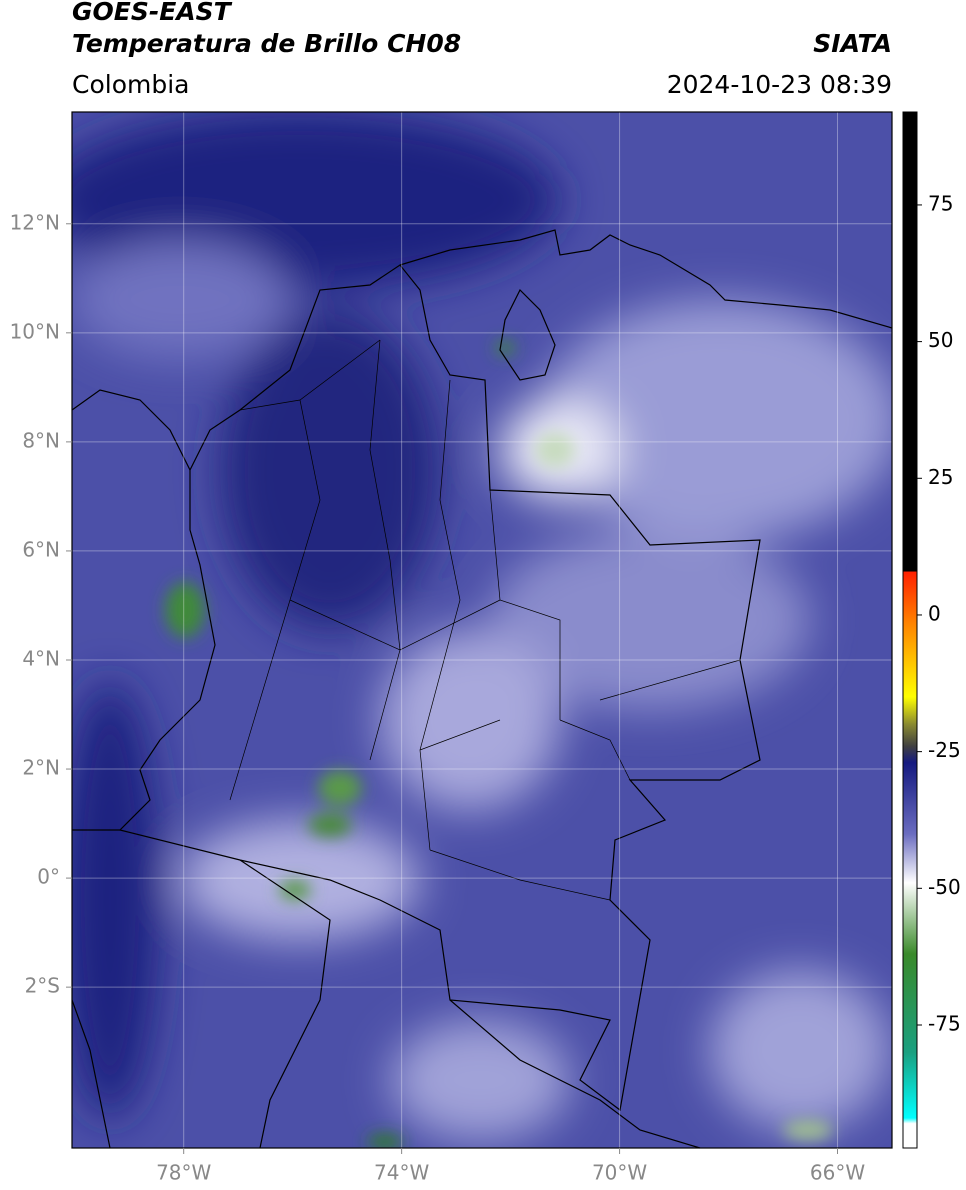 The image size is (966, 1190). I want to click on lake-maracaibo, so click(527, 334).